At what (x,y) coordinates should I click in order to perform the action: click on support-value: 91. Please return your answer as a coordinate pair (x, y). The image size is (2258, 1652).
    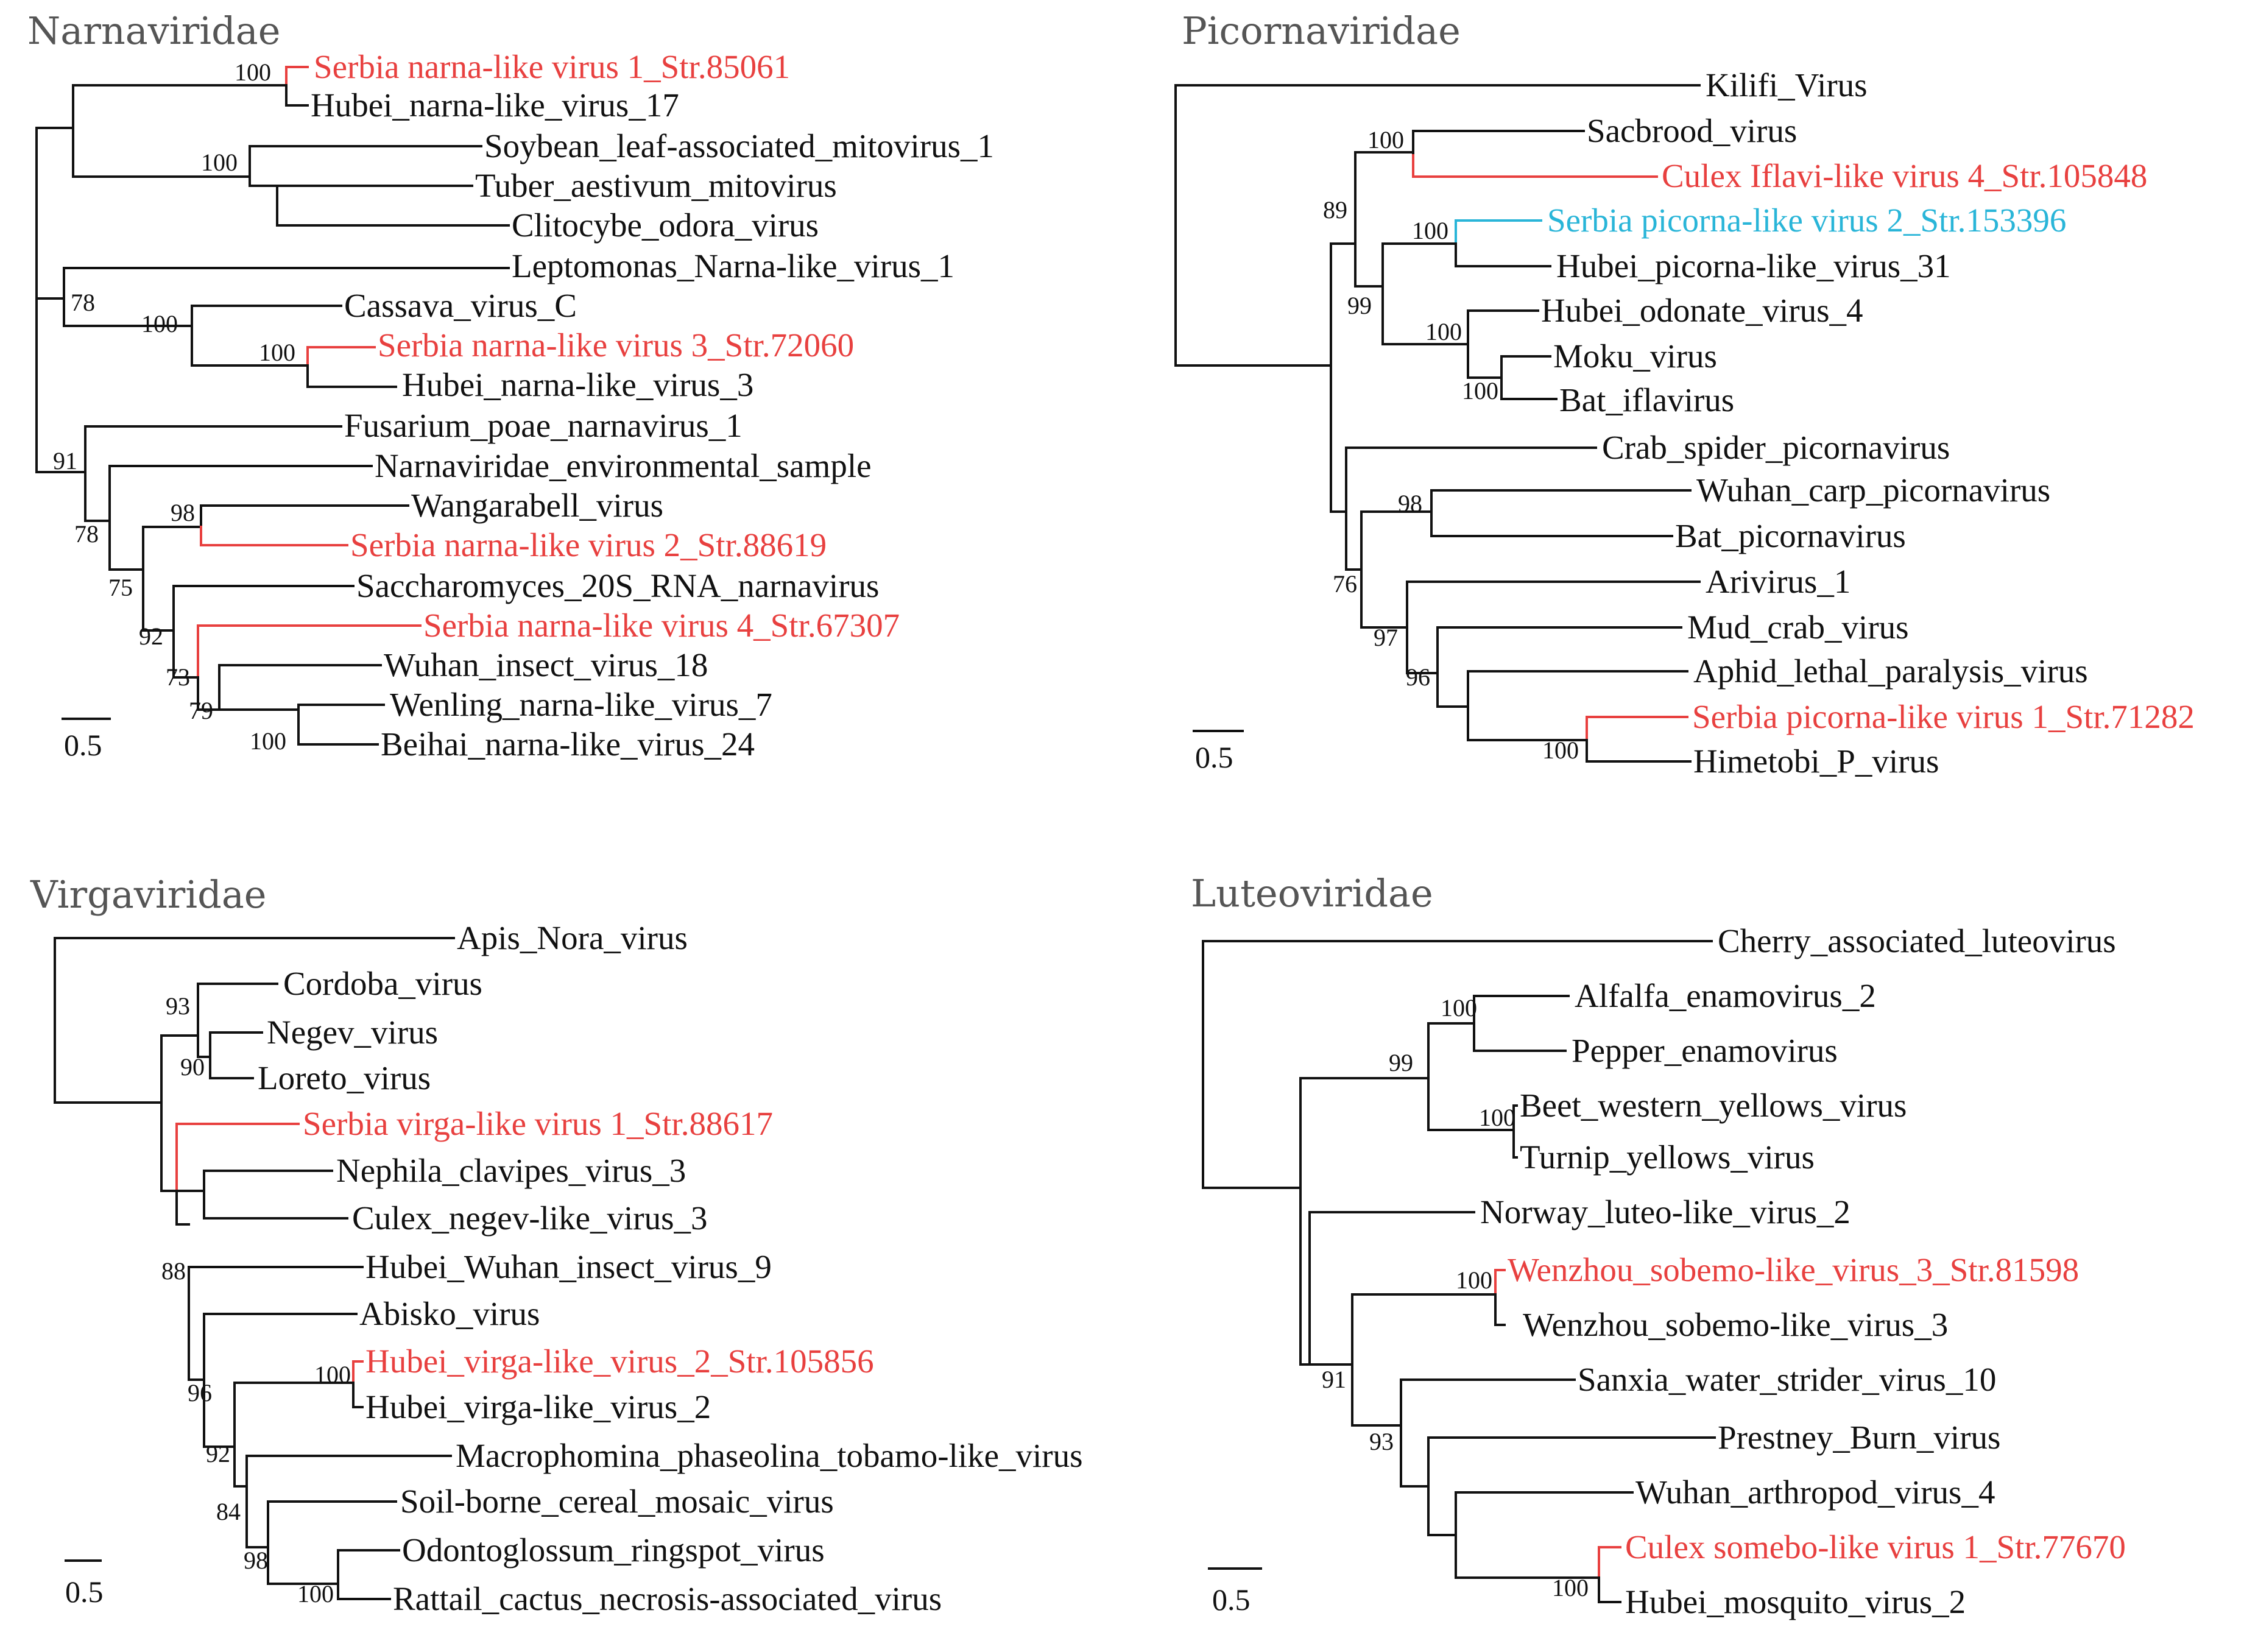
    Looking at the image, I should click on (1334, 1379).